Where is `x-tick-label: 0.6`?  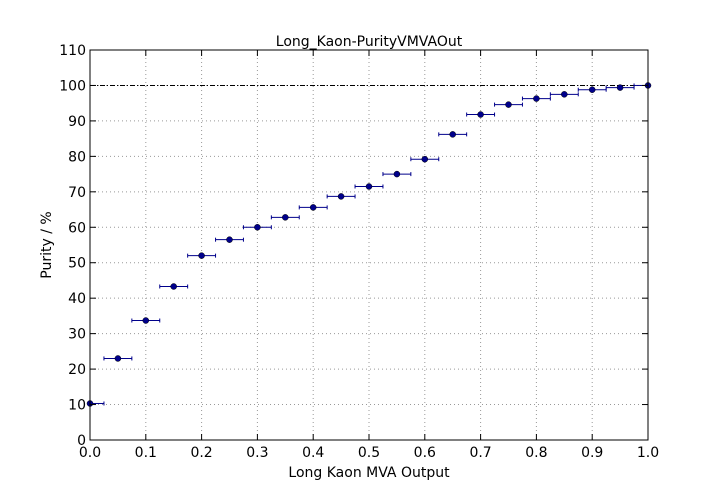 x-tick-label: 0.6 is located at coordinates (425, 453).